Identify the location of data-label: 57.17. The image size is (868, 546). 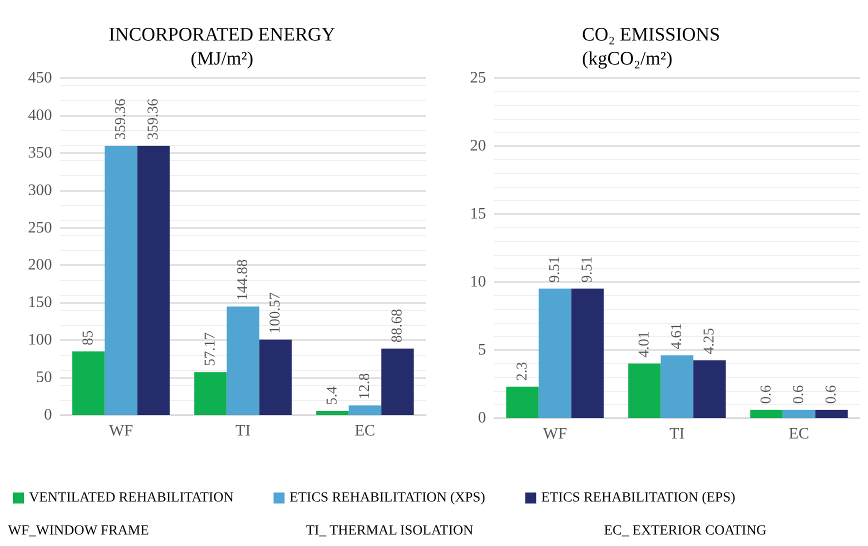
(210, 349).